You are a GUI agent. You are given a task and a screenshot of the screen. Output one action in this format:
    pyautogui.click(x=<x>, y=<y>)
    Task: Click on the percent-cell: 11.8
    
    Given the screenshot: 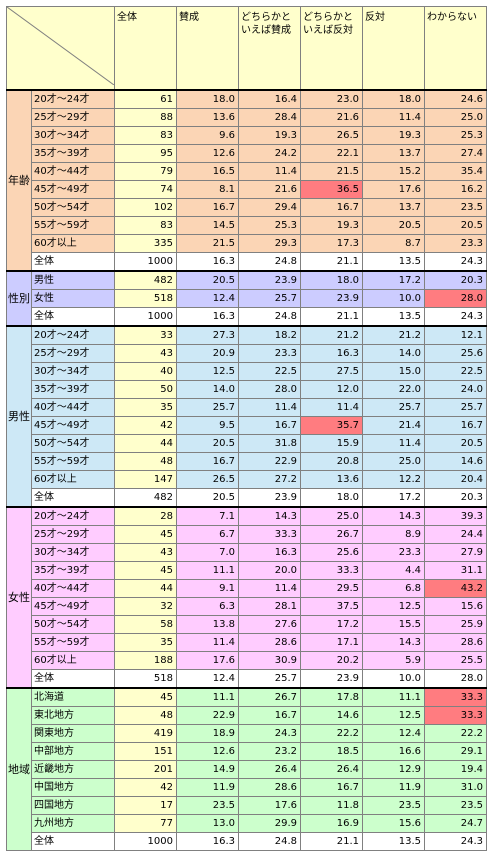 What is the action you would take?
    pyautogui.click(x=331, y=805)
    